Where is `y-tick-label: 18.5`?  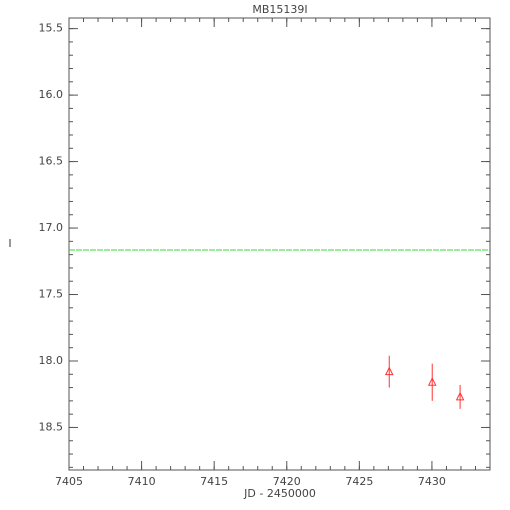 y-tick-label: 18.5 is located at coordinates (51, 426).